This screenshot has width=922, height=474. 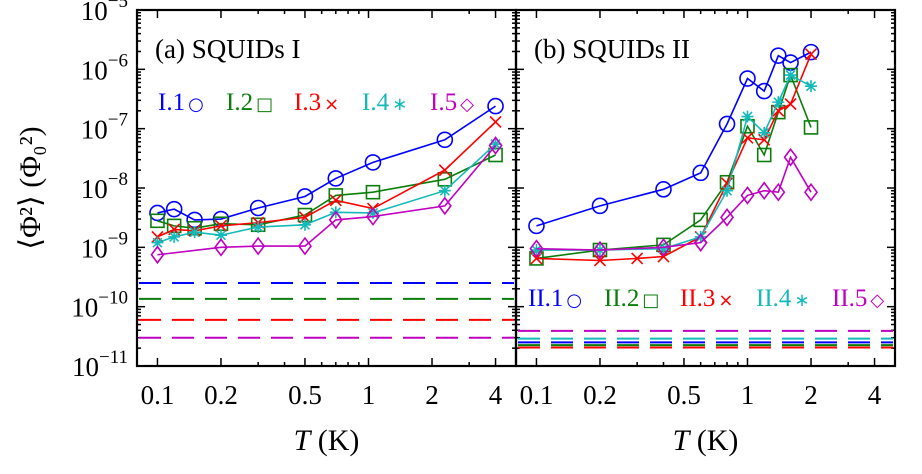 I want to click on series-I.5, so click(x=326, y=200).